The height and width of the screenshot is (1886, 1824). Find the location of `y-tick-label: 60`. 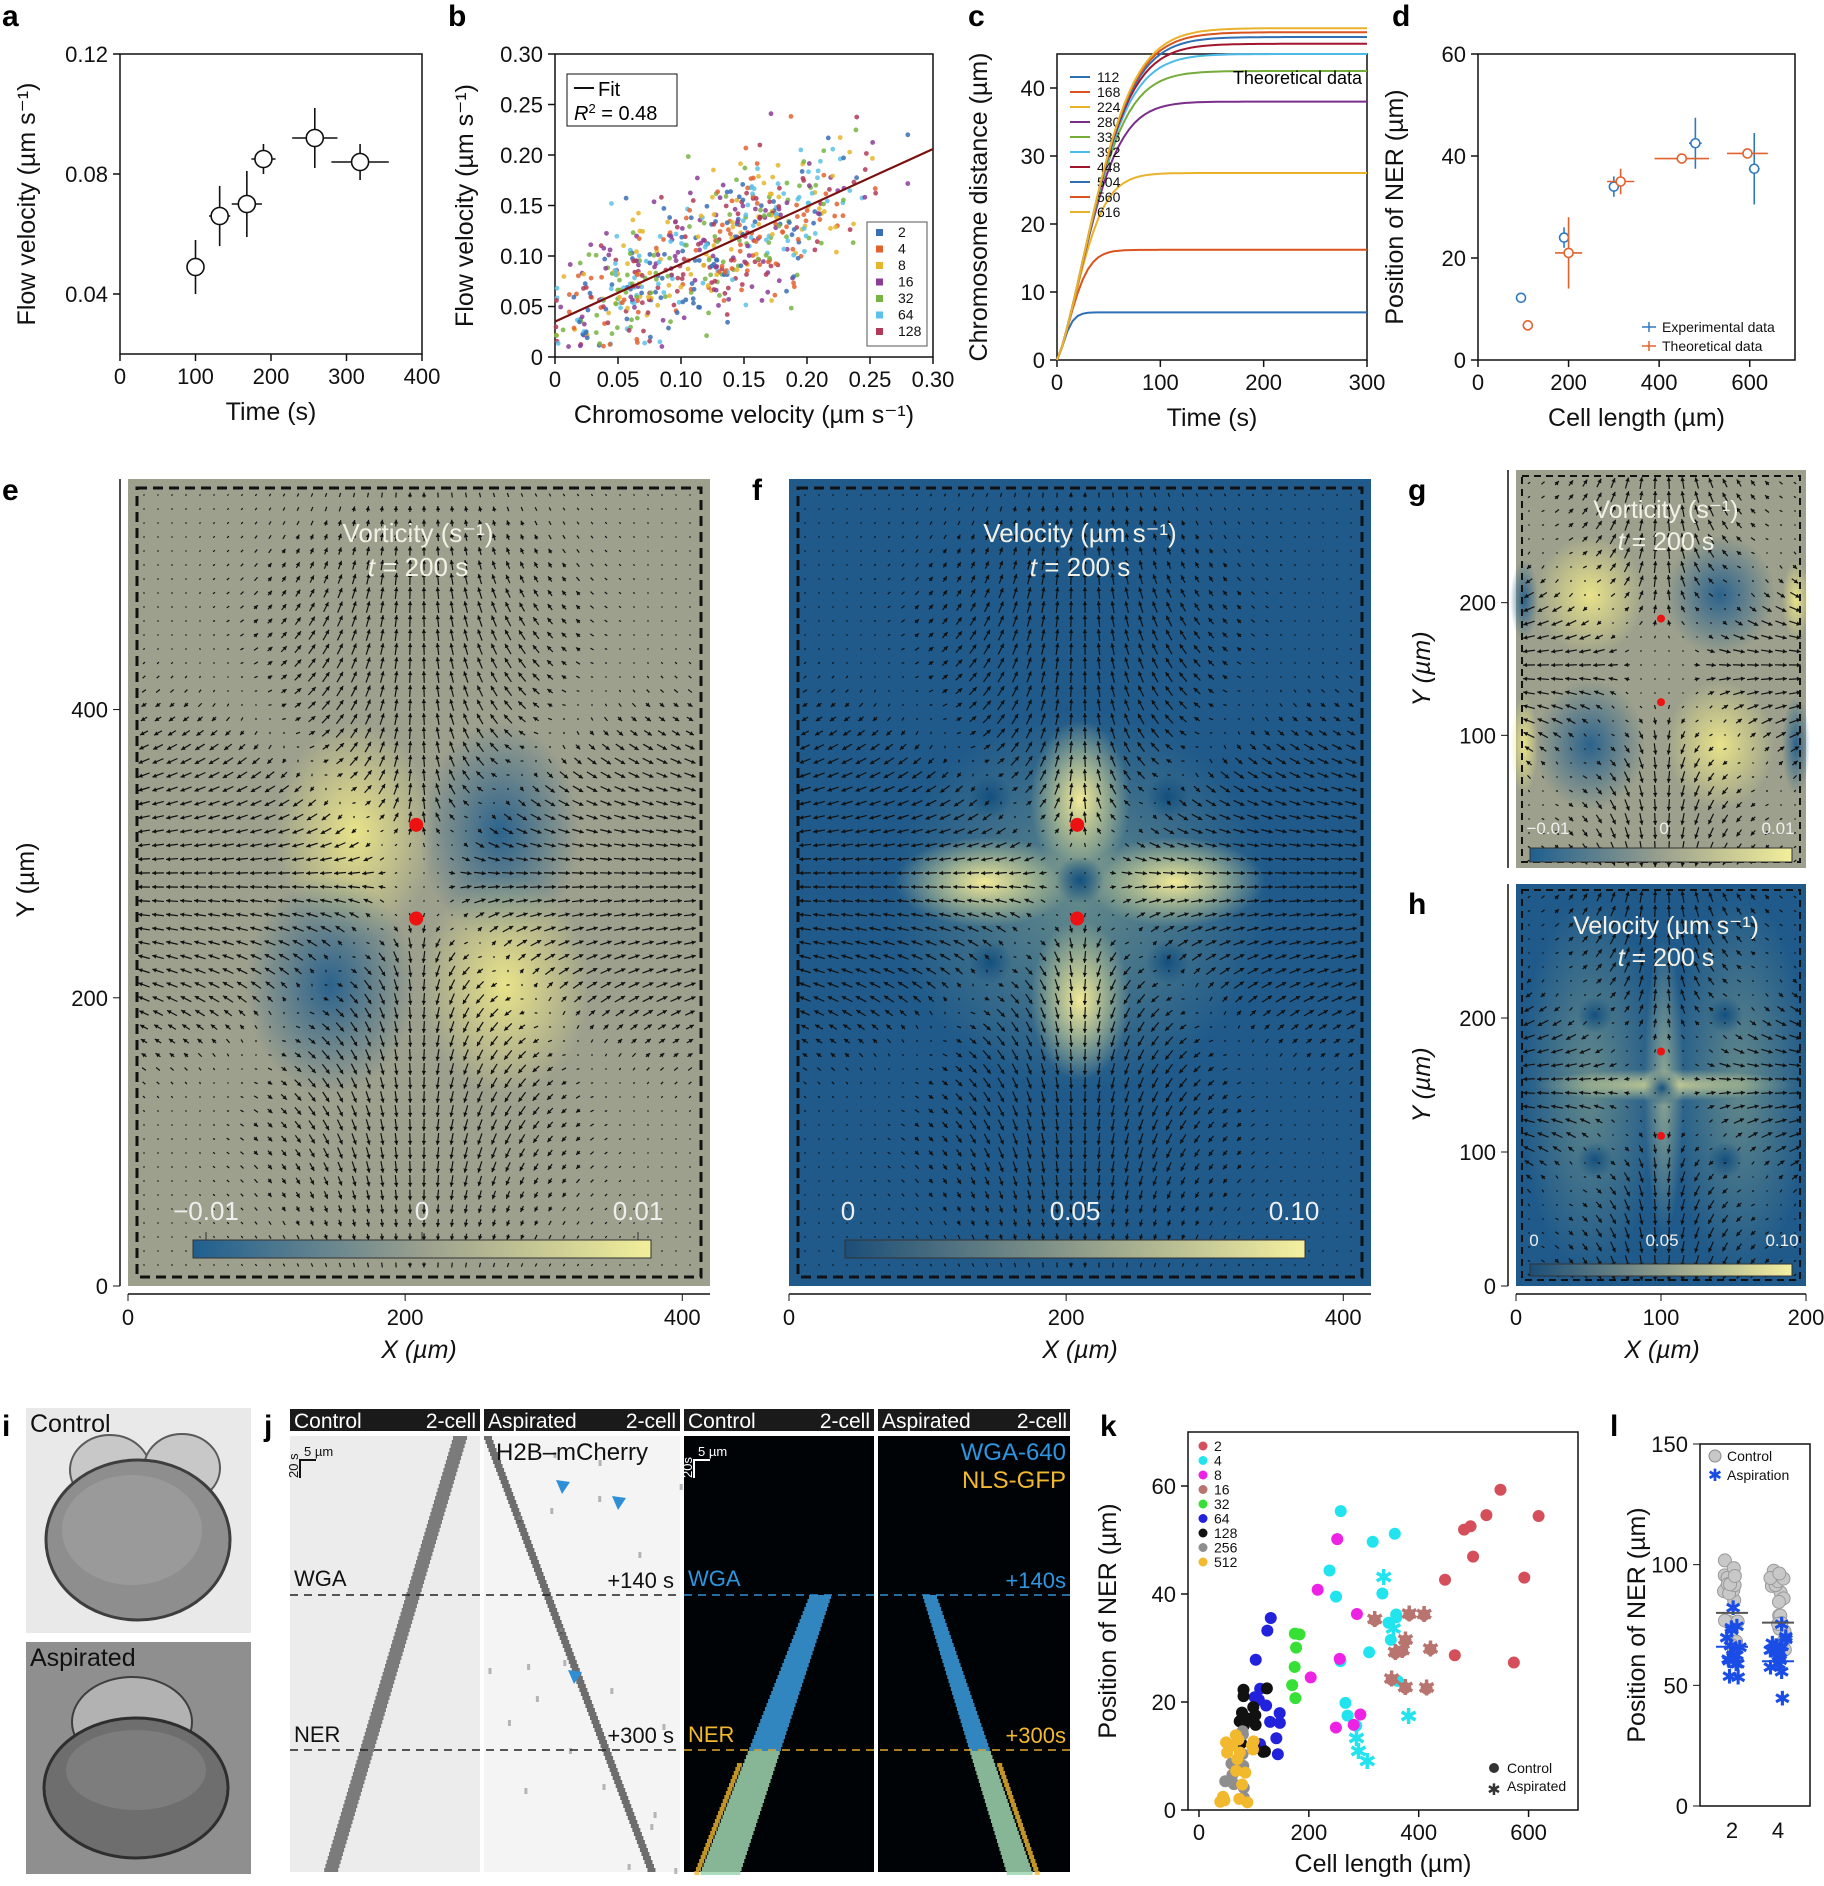

y-tick-label: 60 is located at coordinates (1454, 54).